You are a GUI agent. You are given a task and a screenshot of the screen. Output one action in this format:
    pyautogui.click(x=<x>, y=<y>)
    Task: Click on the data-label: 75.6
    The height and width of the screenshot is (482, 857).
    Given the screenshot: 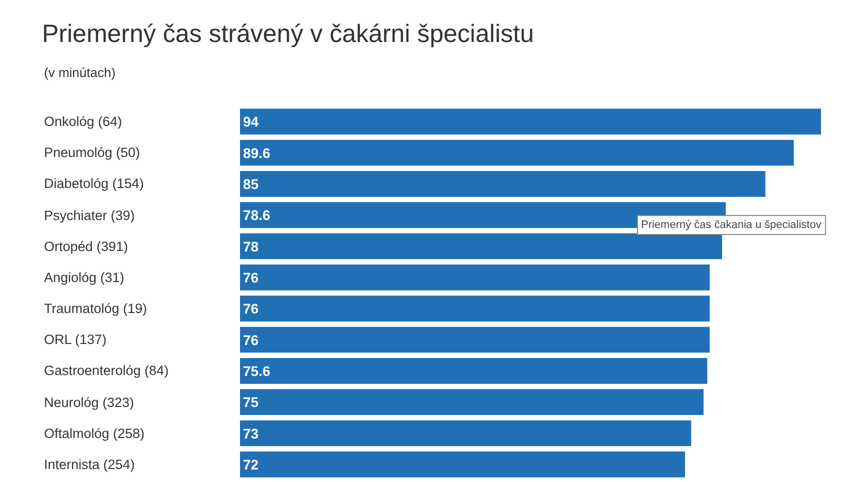 What is the action you would take?
    pyautogui.click(x=256, y=370)
    